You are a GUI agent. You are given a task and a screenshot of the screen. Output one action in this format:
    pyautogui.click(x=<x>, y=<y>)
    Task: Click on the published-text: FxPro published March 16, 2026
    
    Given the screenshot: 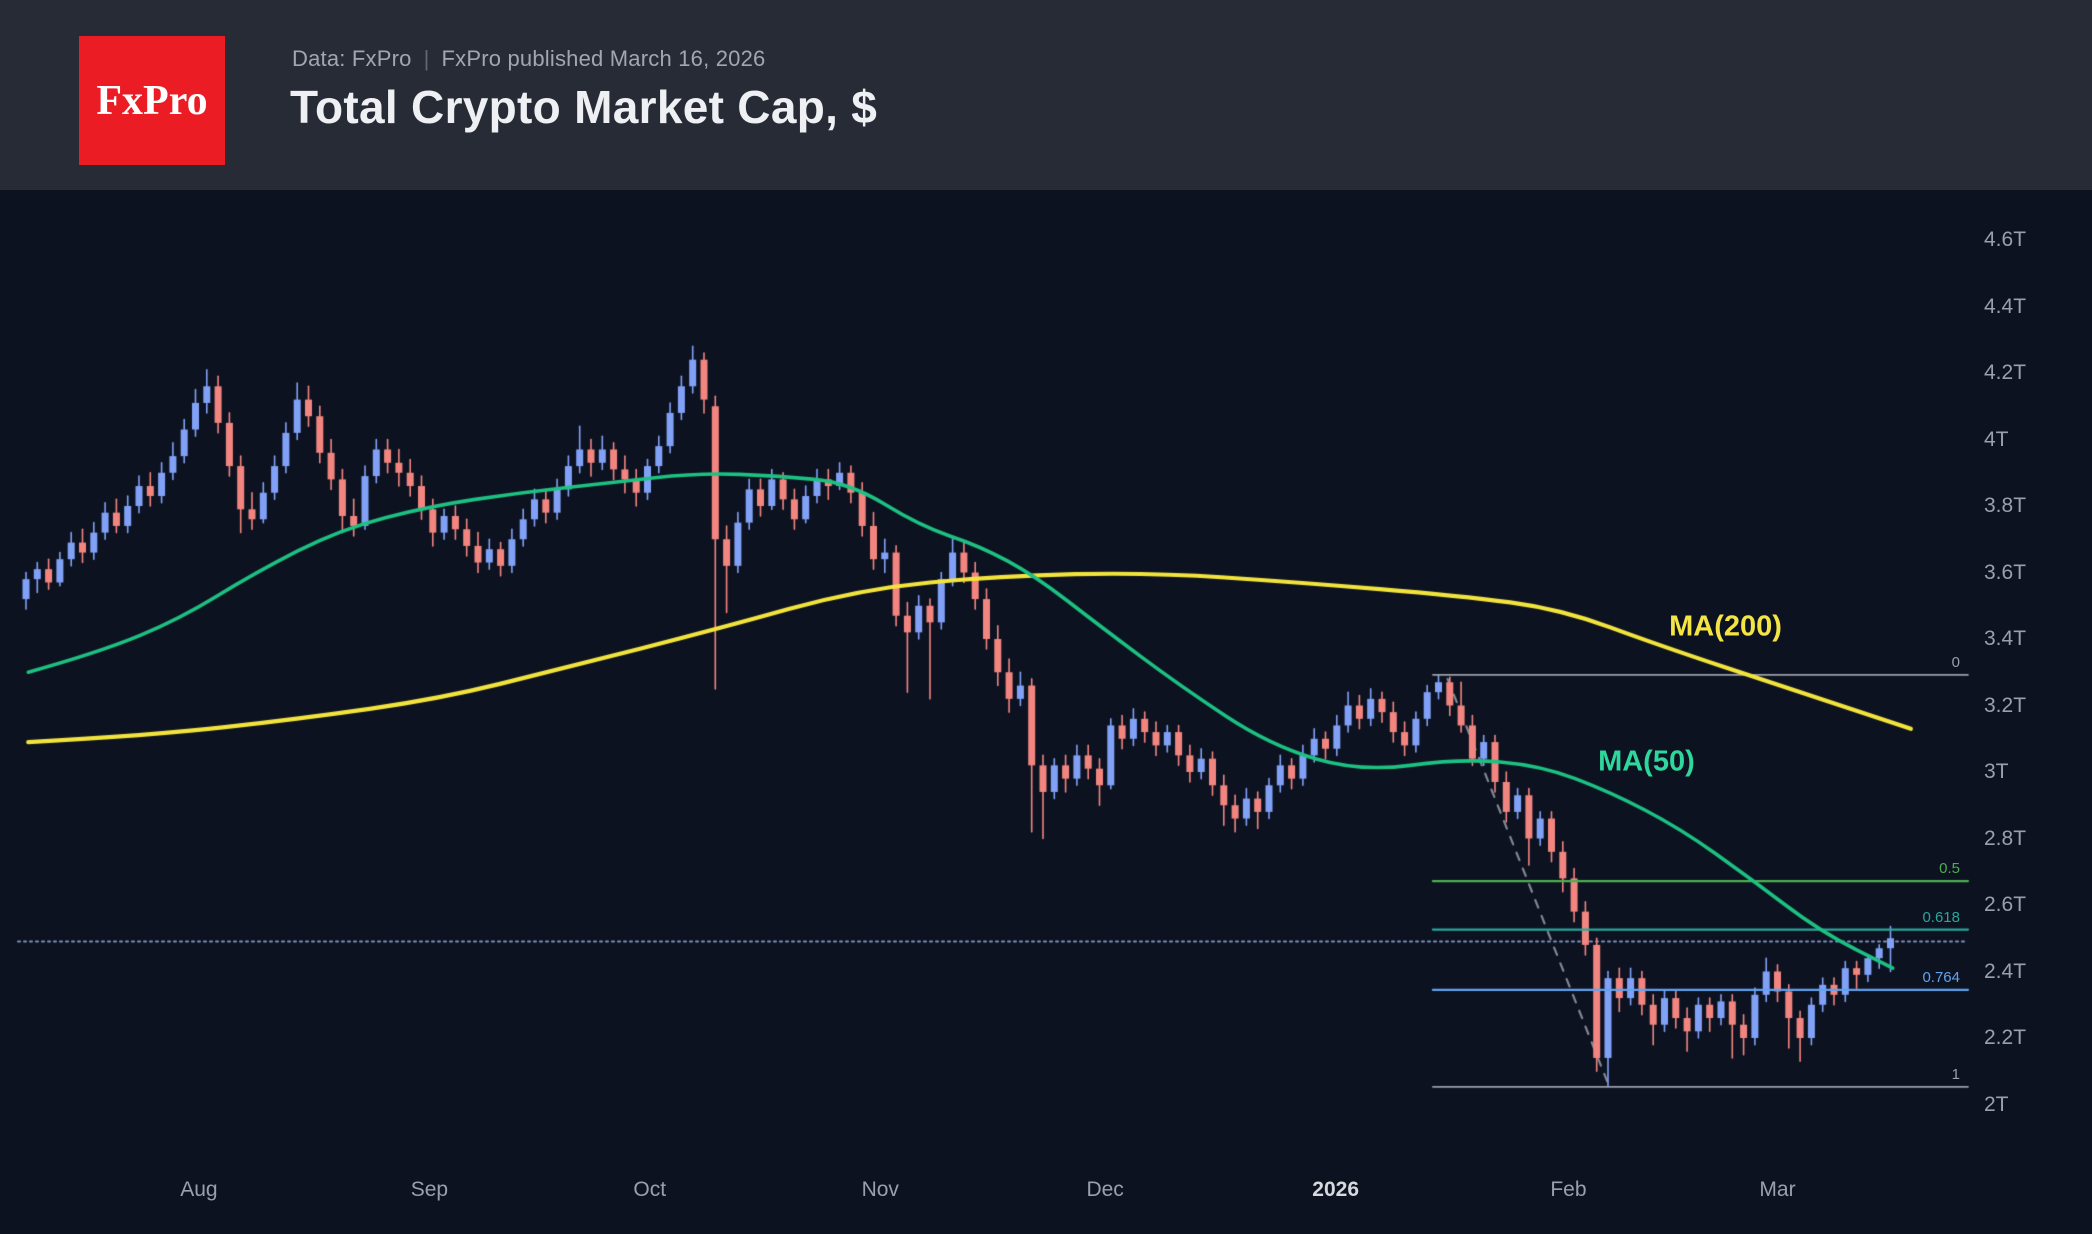 What is the action you would take?
    pyautogui.click(x=603, y=58)
    